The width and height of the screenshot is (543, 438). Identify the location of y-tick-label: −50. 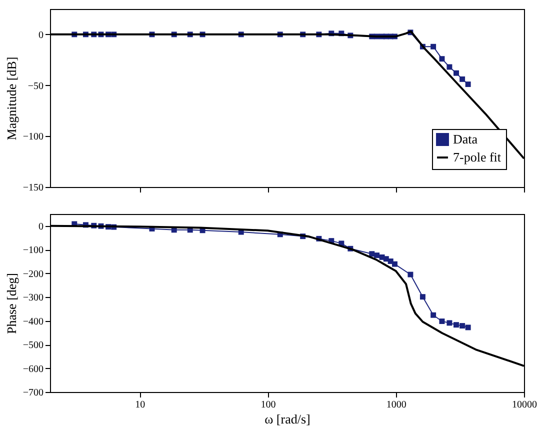
(36, 86).